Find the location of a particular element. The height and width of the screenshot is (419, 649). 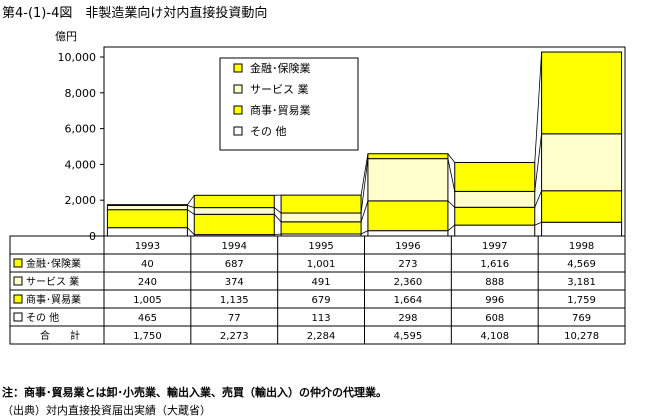

table-cell: 1,616 is located at coordinates (494, 264).